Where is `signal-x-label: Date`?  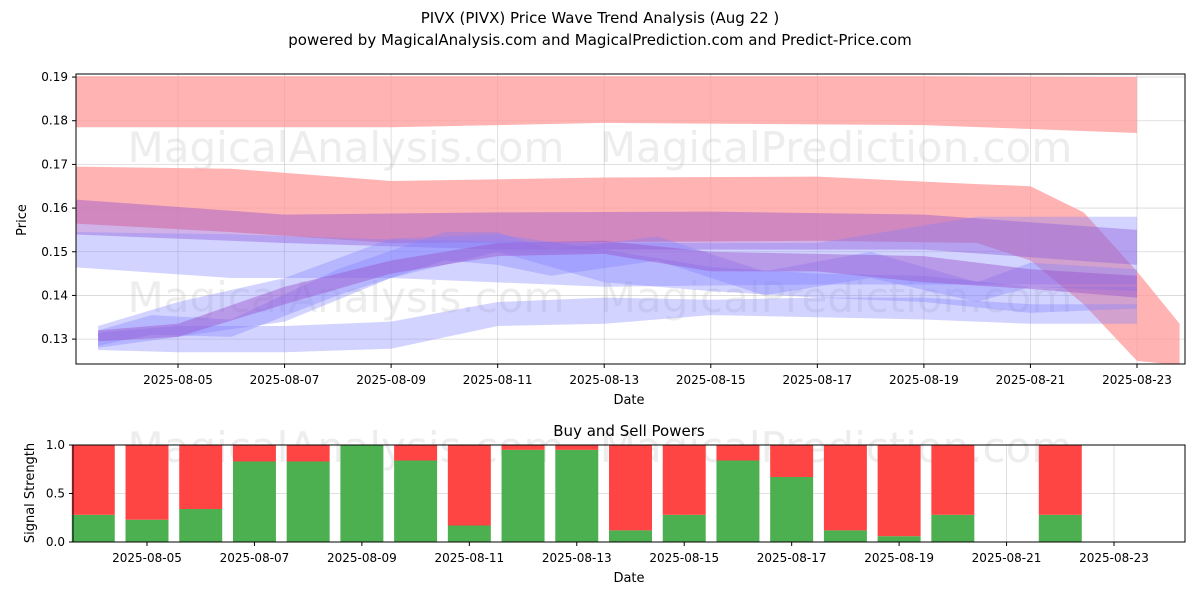
signal-x-label: Date is located at coordinates (628, 578).